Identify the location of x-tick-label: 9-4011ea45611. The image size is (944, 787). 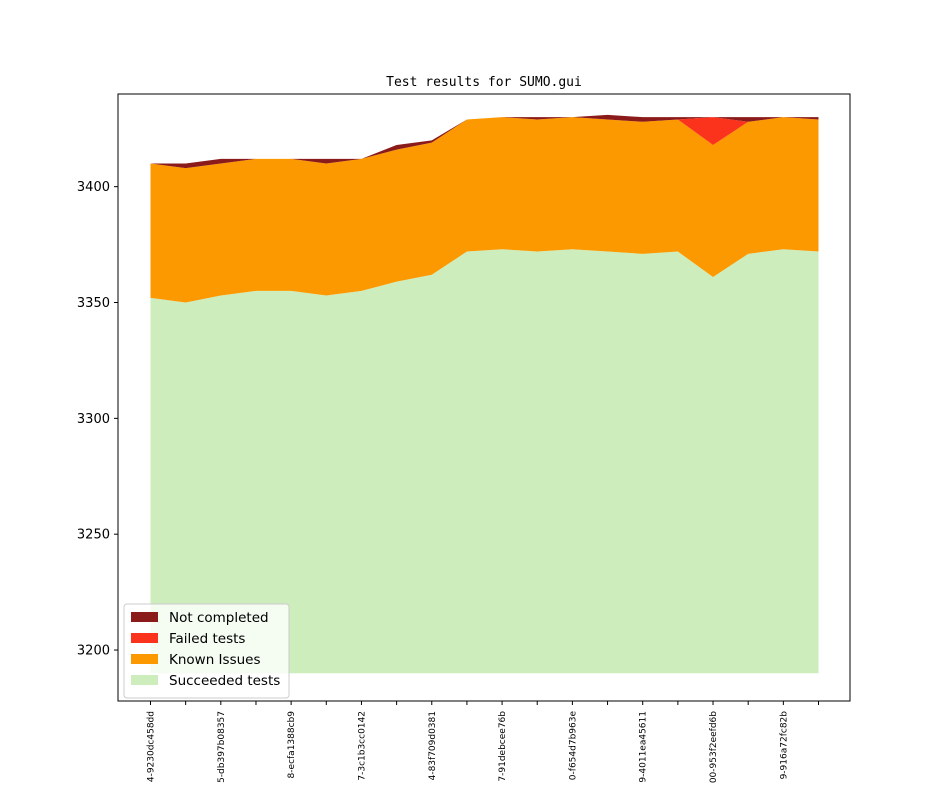
(644, 747).